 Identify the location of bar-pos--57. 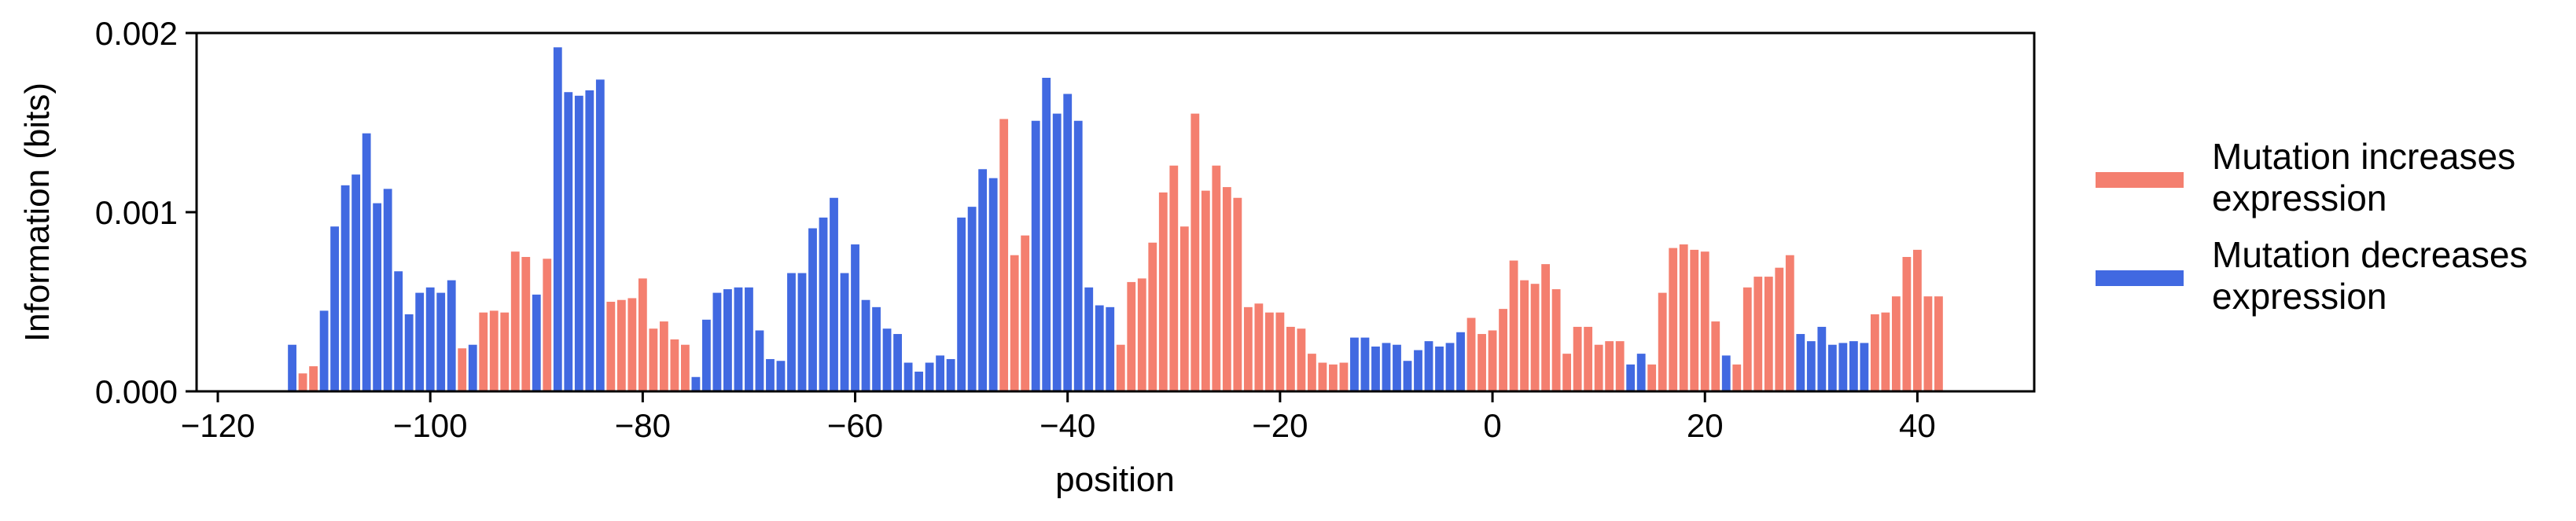
(887, 359).